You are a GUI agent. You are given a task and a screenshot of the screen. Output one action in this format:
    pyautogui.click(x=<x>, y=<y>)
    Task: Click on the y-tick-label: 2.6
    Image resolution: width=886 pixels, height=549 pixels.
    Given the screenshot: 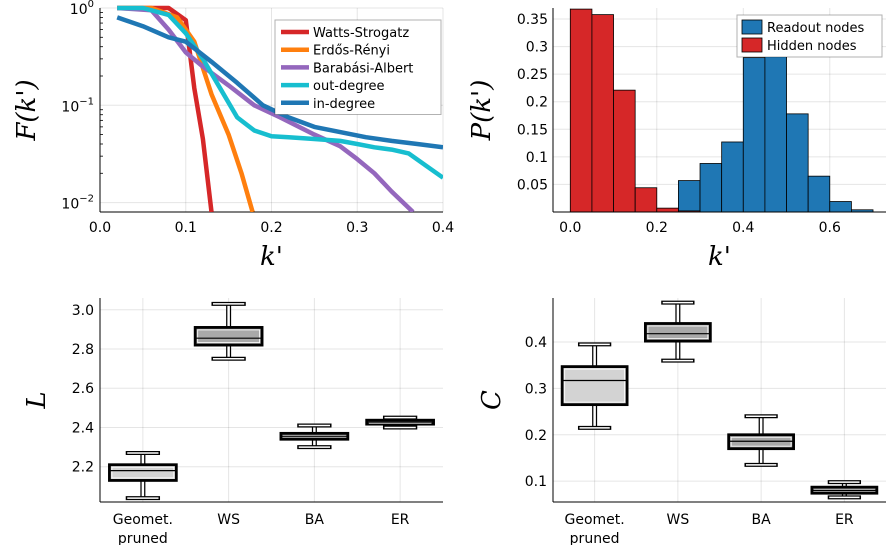 What is the action you would take?
    pyautogui.click(x=83, y=389)
    